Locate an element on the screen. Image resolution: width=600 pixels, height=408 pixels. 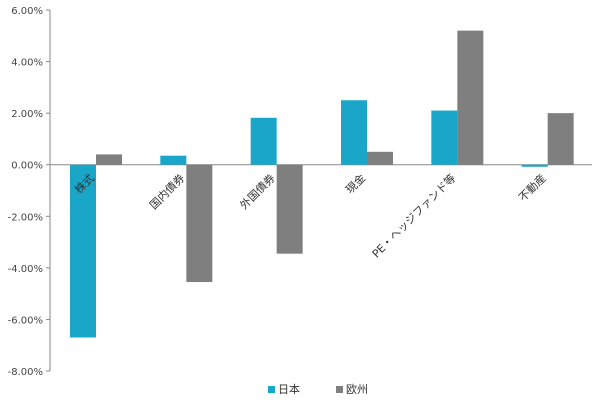
category-label: PE・ヘッジファンド等 is located at coordinates (414, 216).